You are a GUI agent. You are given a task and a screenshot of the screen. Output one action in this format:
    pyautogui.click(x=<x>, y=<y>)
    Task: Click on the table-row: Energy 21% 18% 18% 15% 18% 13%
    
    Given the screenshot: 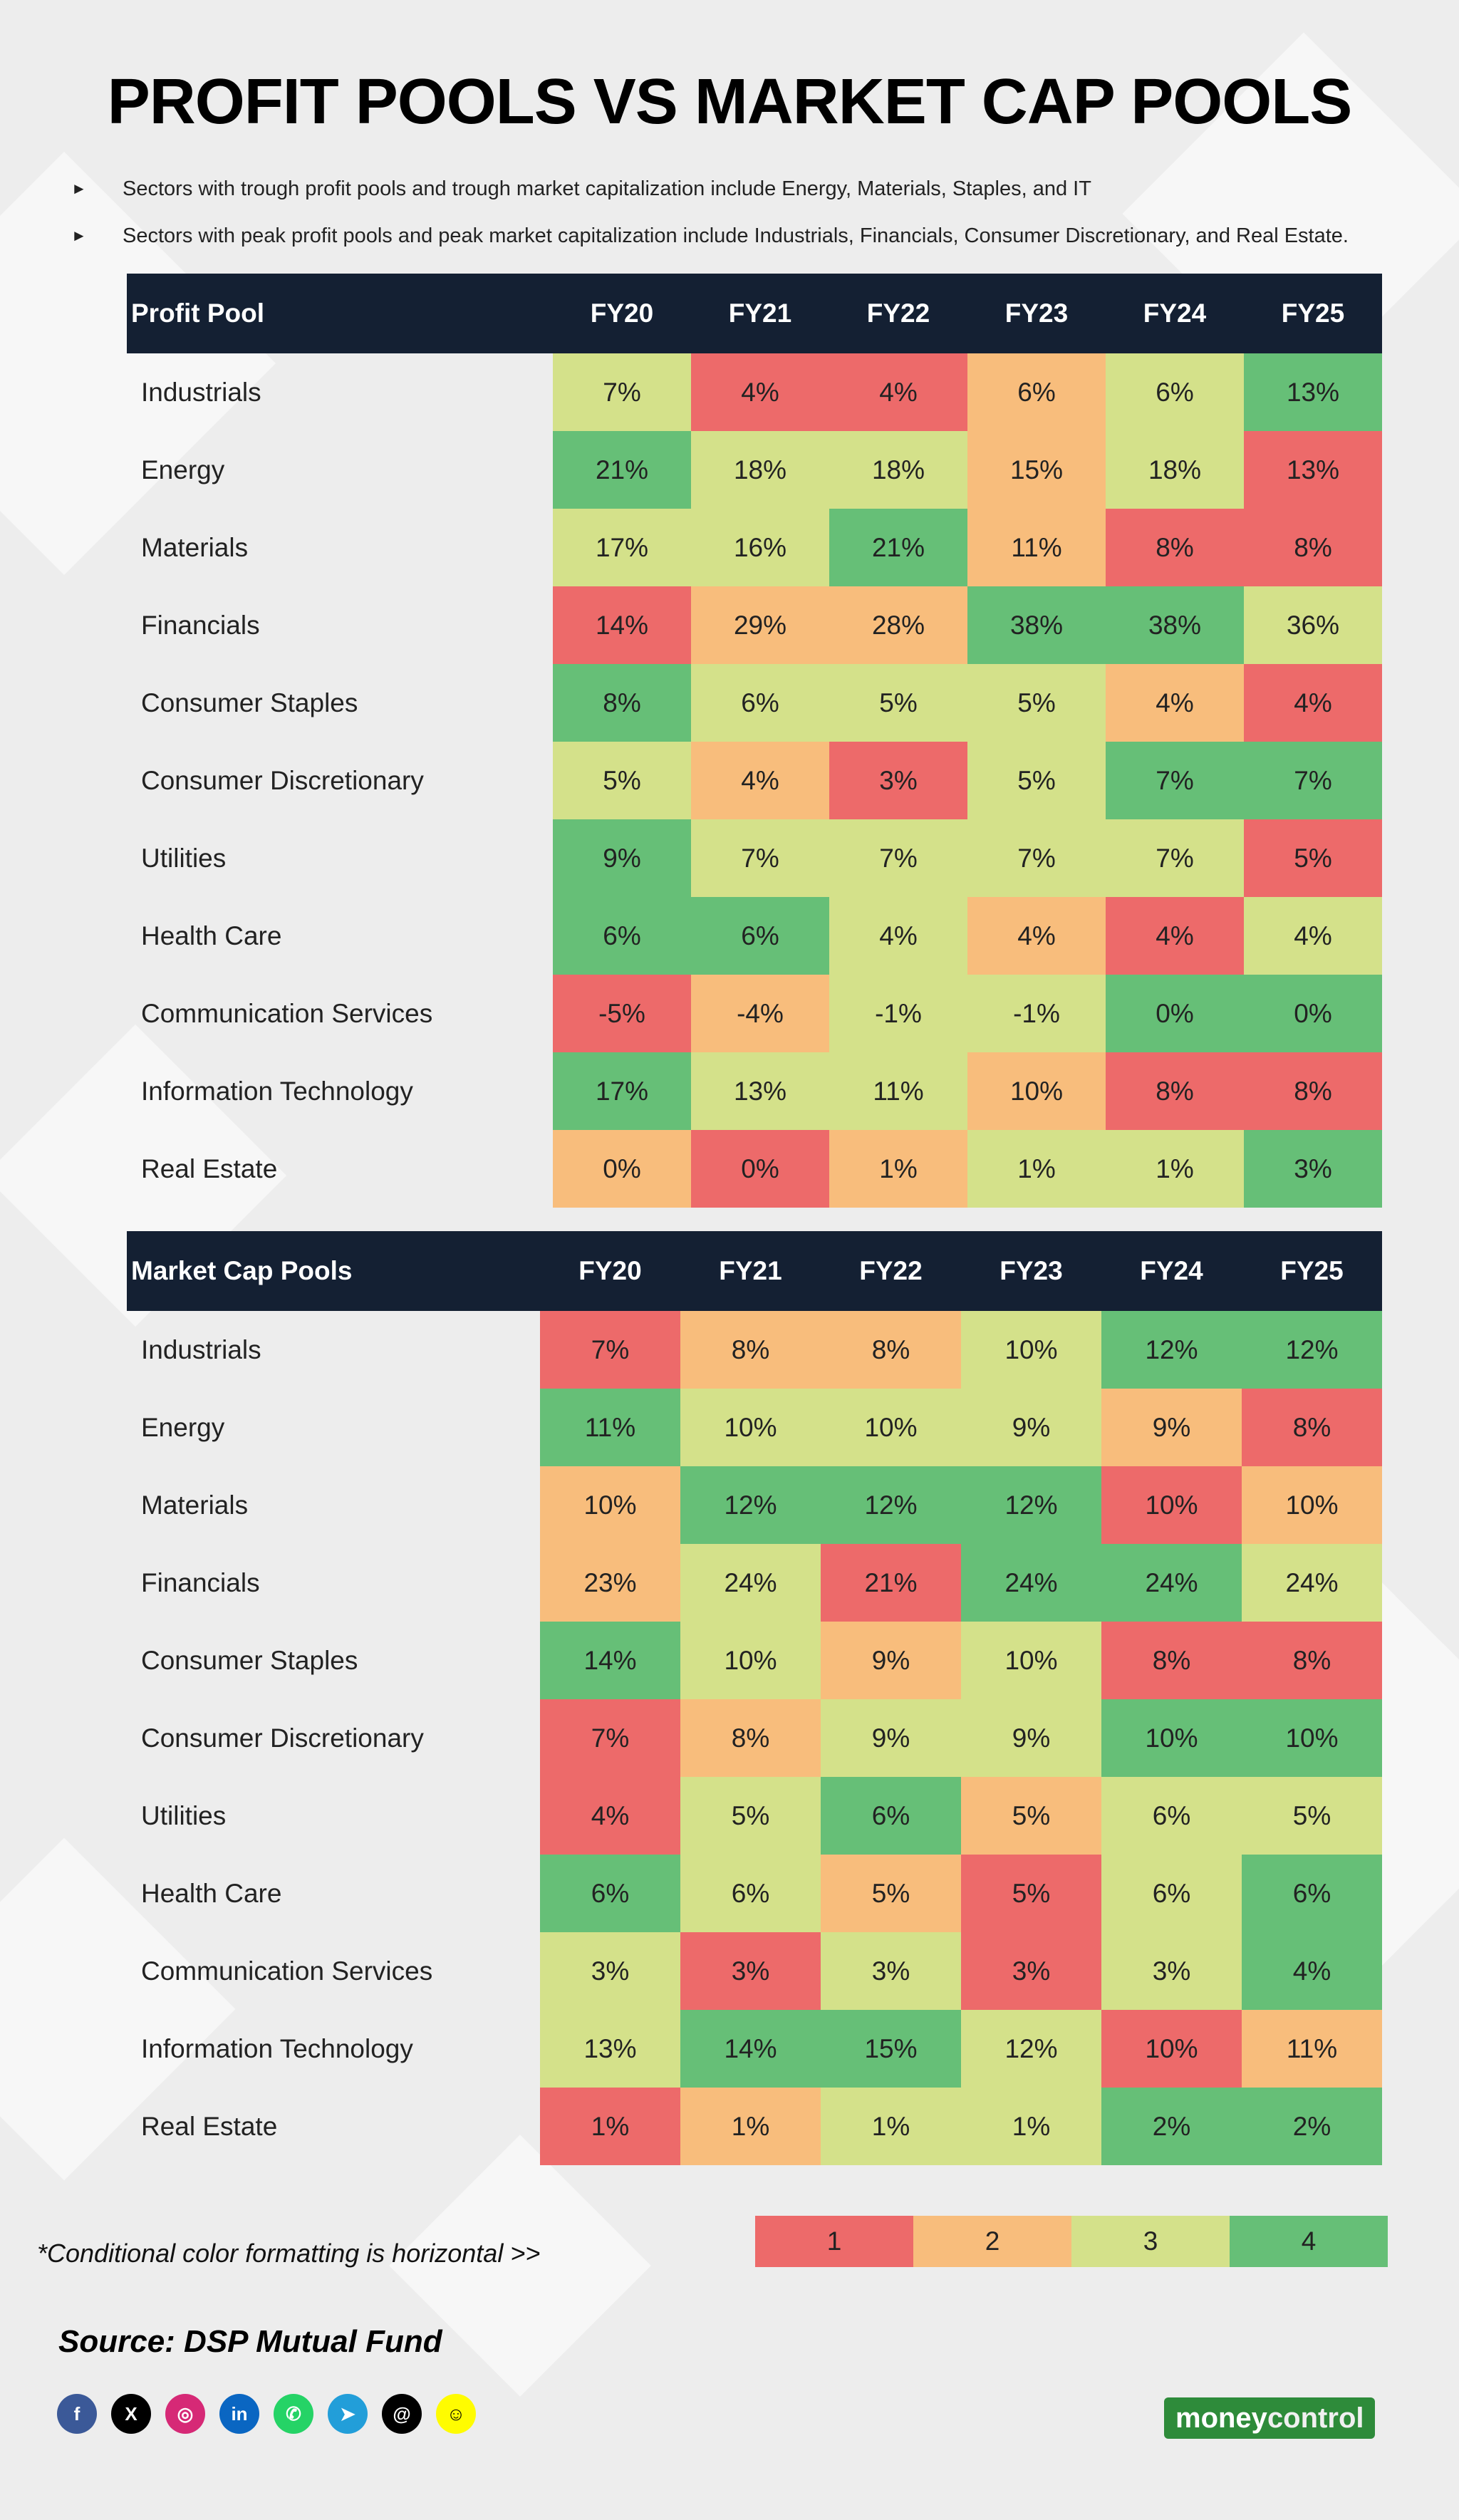 What is the action you would take?
    pyautogui.click(x=755, y=470)
    